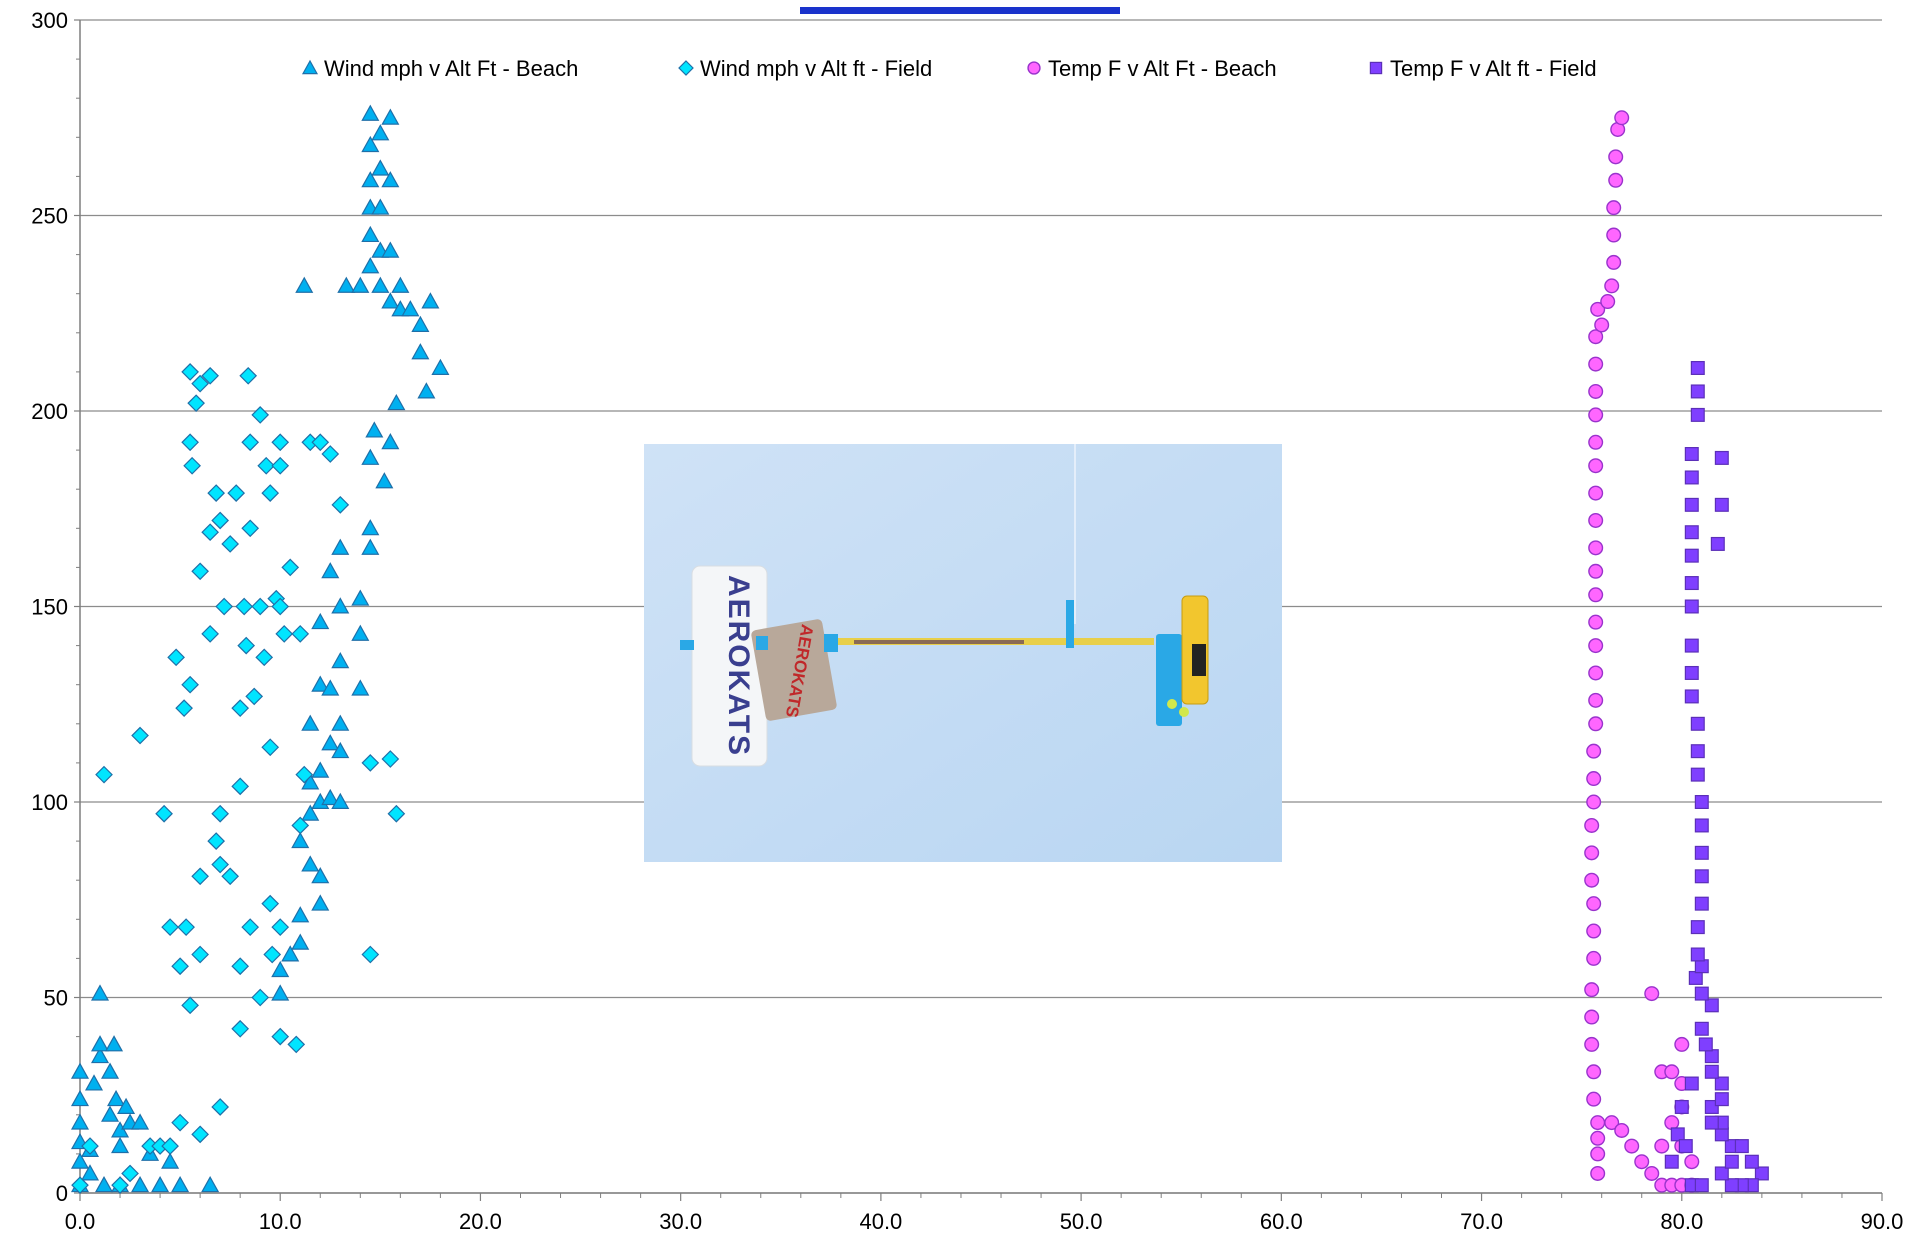 The image size is (1909, 1247). Describe the element at coordinates (1681, 1221) in the screenshot. I see `x-tick-label: 80.0` at that location.